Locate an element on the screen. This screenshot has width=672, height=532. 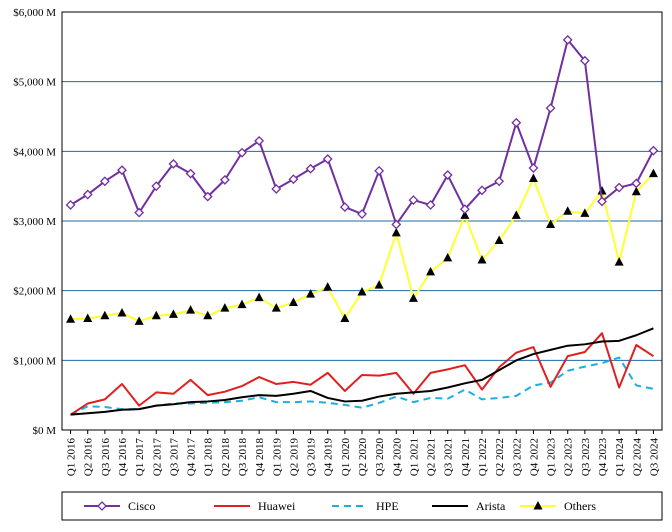
x-tick-label: Q2 2019 is located at coordinates (294, 457).